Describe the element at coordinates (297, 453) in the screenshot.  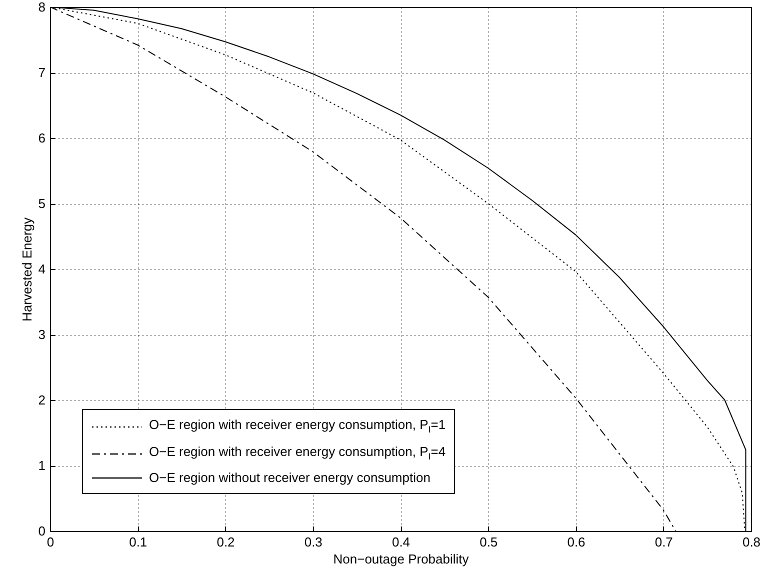
I see `legend-label: O−E region with receiver energy consumption, P$_{I}$=4` at that location.